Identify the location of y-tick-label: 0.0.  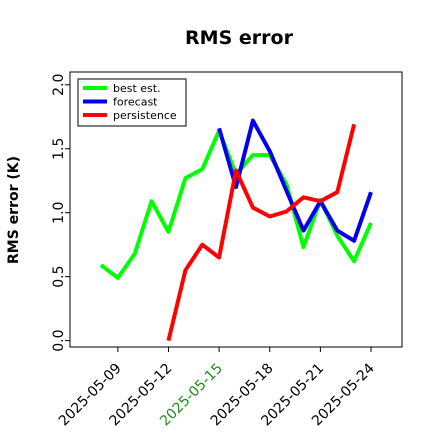
(59, 340).